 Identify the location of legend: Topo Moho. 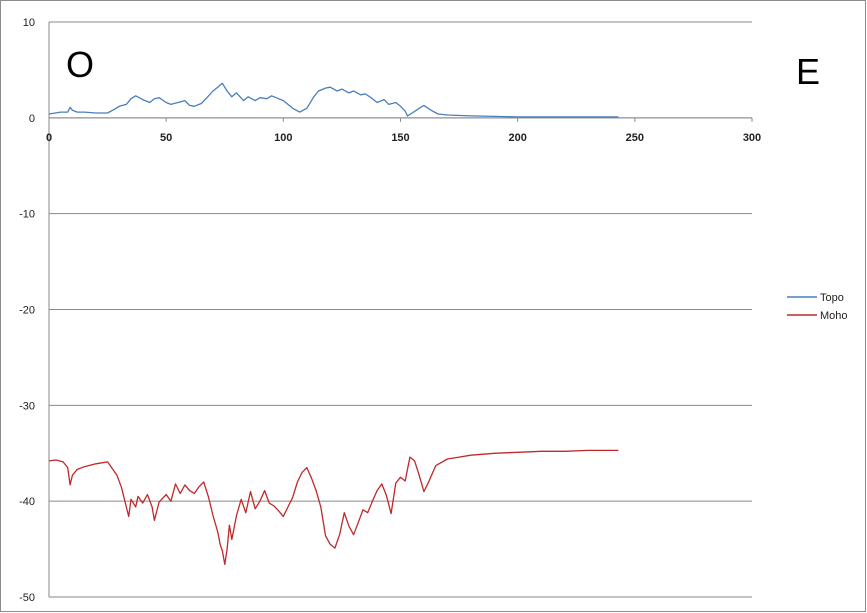
(817, 307).